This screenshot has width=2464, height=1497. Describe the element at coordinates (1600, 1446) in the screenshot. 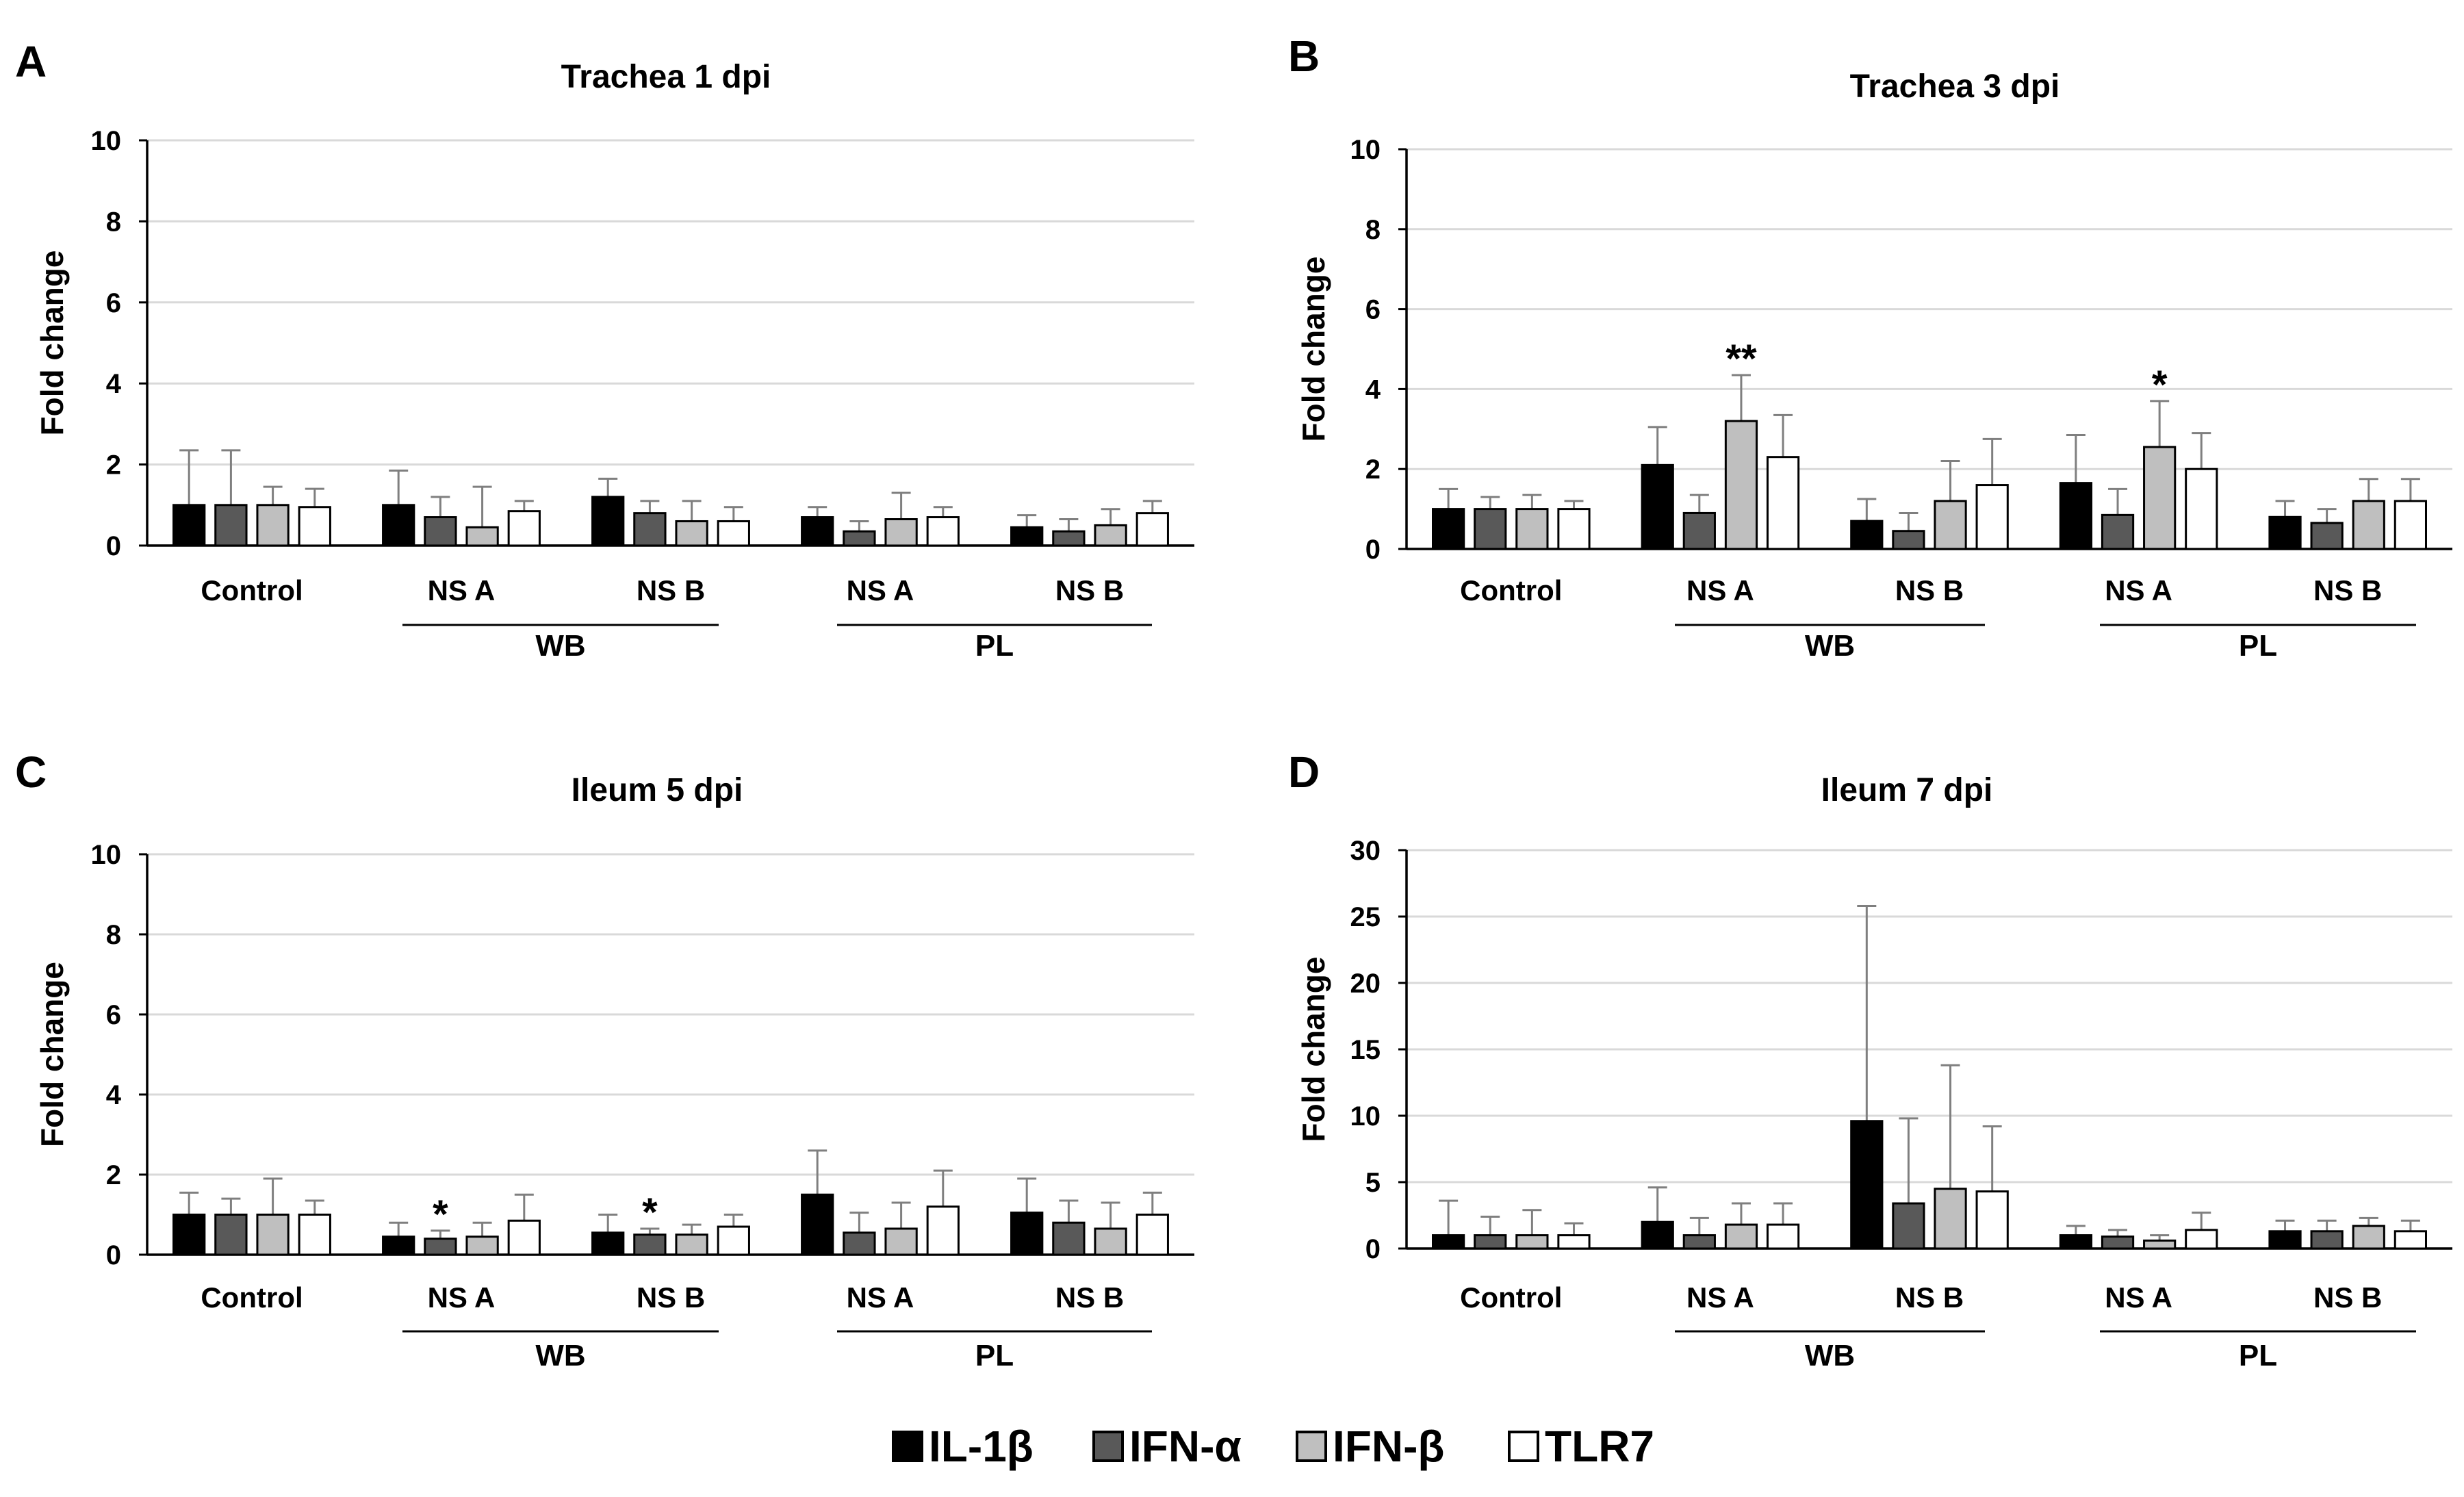

I see `legend-label: TLR7` at that location.